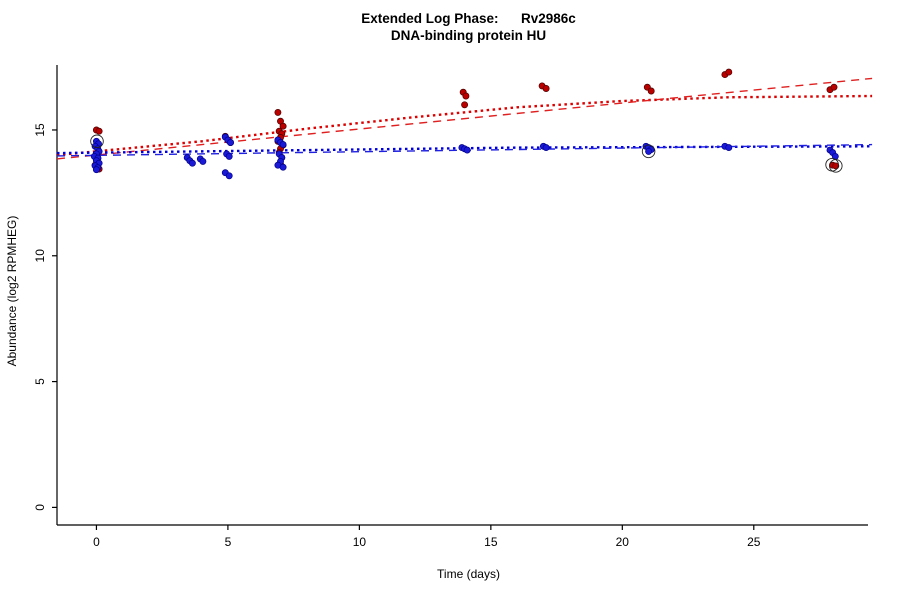 This screenshot has width=900, height=600. I want to click on x-tick-label: 10, so click(360, 542).